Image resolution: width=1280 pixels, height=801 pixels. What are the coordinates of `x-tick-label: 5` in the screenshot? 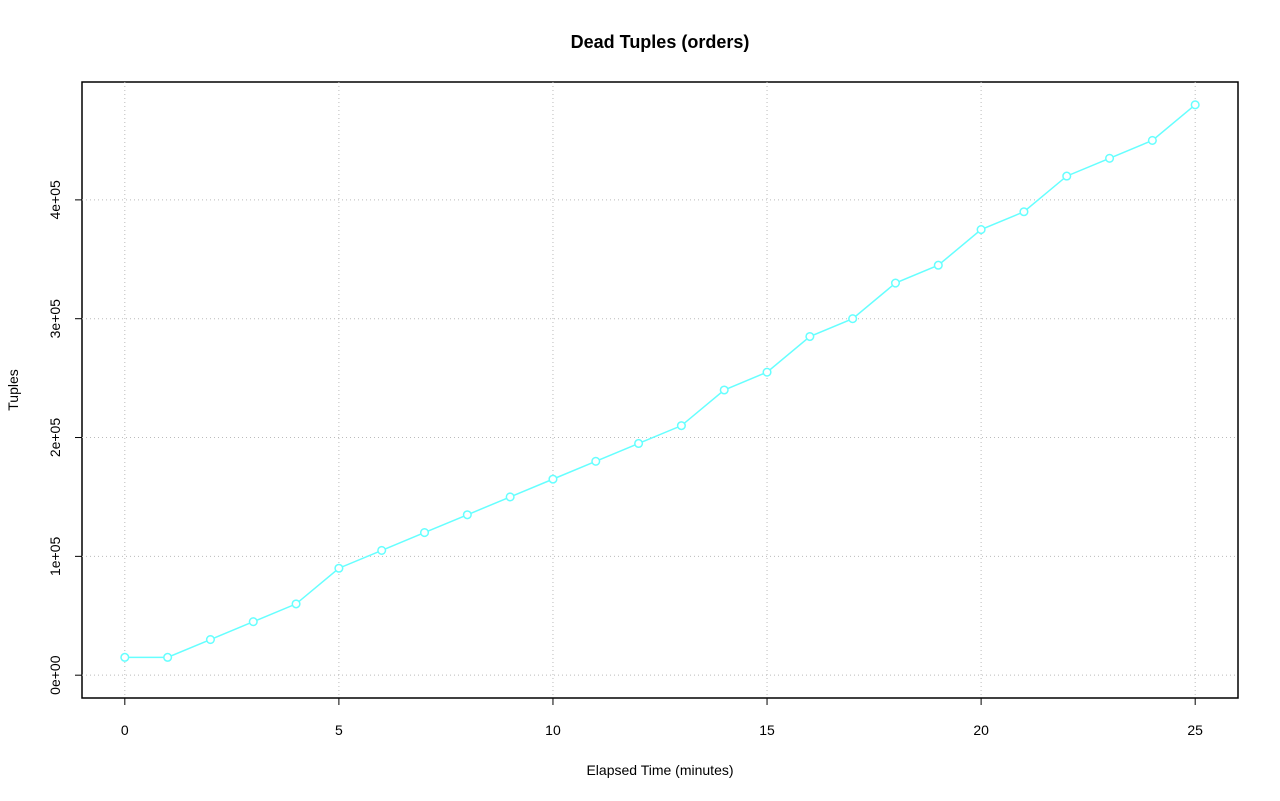 It's located at (339, 730).